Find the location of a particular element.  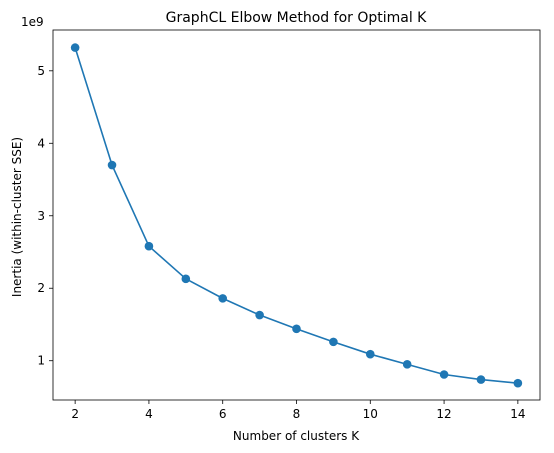

x-tick-label: 6 is located at coordinates (223, 414).